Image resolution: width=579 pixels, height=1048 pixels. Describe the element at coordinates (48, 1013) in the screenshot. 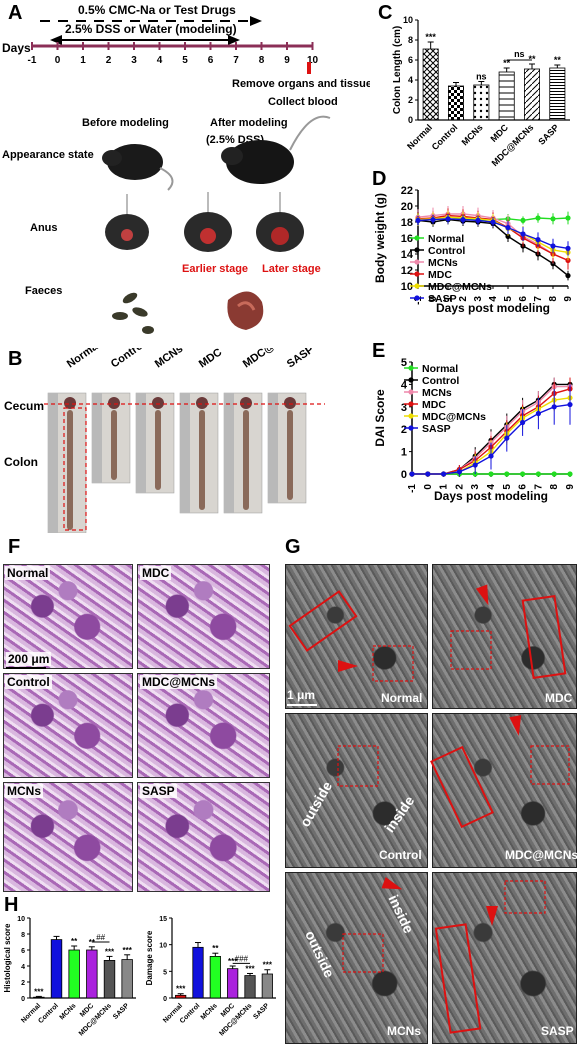

I see `x-tick-label: Control` at that location.